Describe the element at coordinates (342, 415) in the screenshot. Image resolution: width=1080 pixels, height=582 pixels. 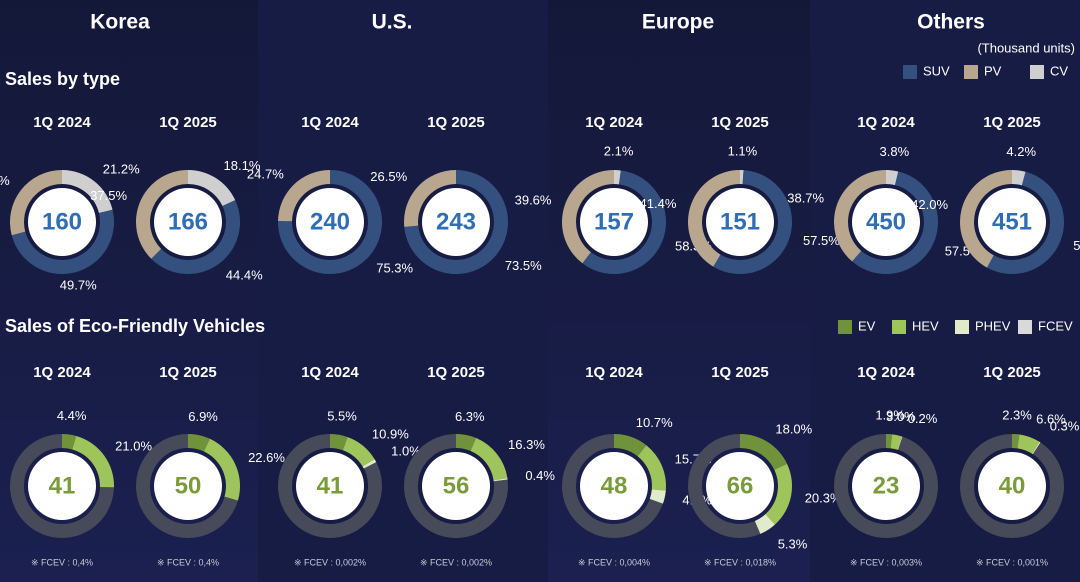
I see `value-label: 5.5%` at that location.